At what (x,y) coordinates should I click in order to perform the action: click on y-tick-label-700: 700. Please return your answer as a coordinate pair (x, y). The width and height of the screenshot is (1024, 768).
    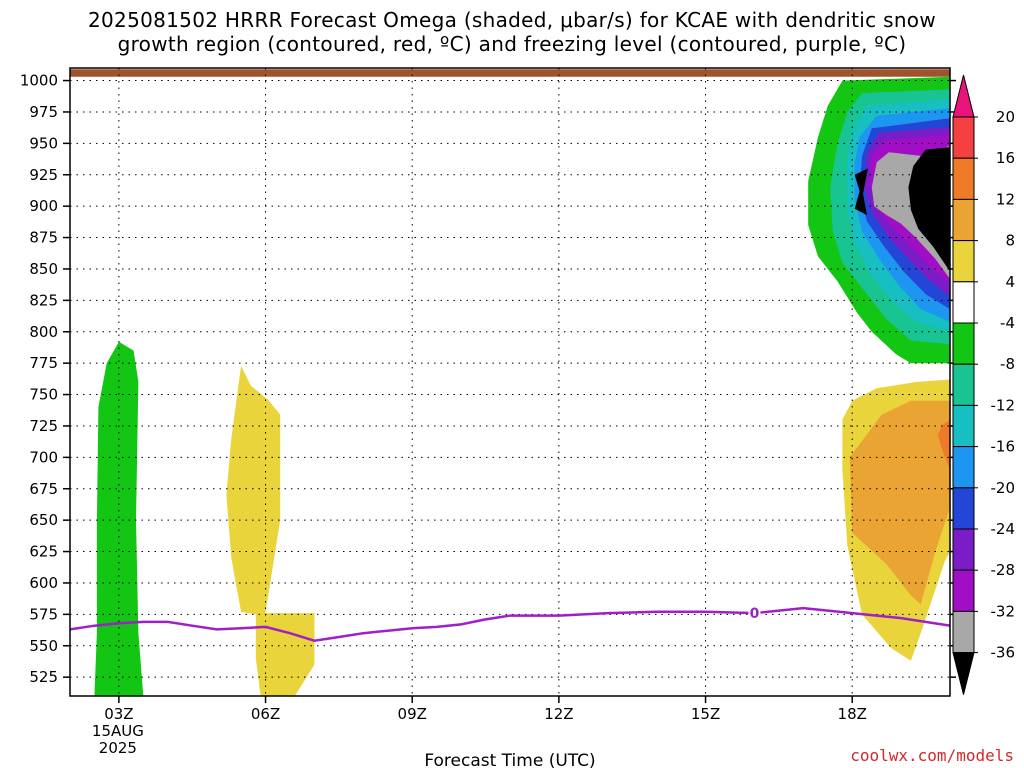
    Looking at the image, I should click on (43, 457).